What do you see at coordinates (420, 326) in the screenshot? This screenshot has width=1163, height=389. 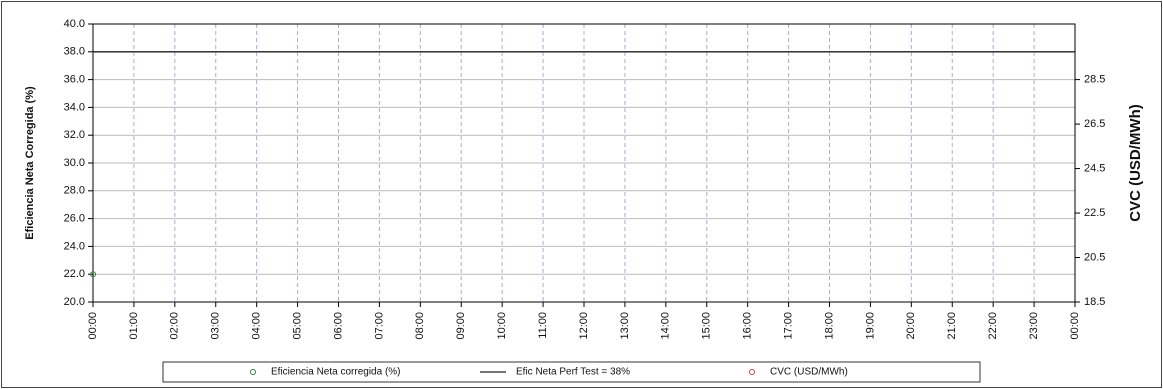 I see `x-tick-label: 08:00` at bounding box center [420, 326].